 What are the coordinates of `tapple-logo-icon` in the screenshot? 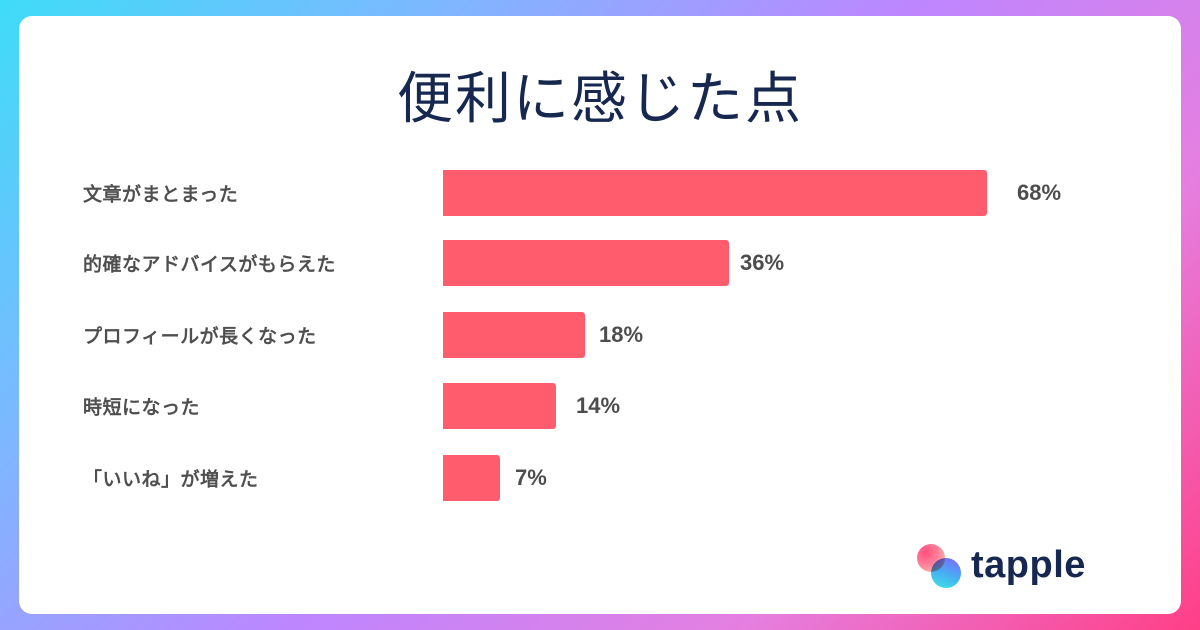 It's located at (941, 568).